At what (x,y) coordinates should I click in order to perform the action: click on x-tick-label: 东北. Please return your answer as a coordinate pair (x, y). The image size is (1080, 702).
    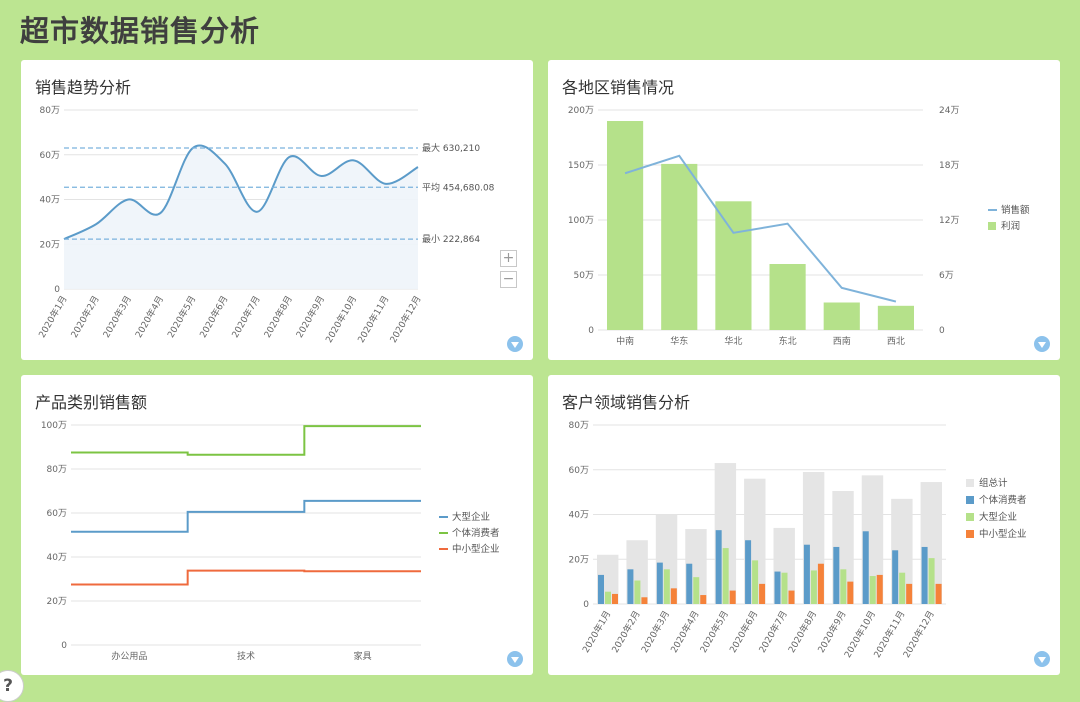
    Looking at the image, I should click on (788, 341).